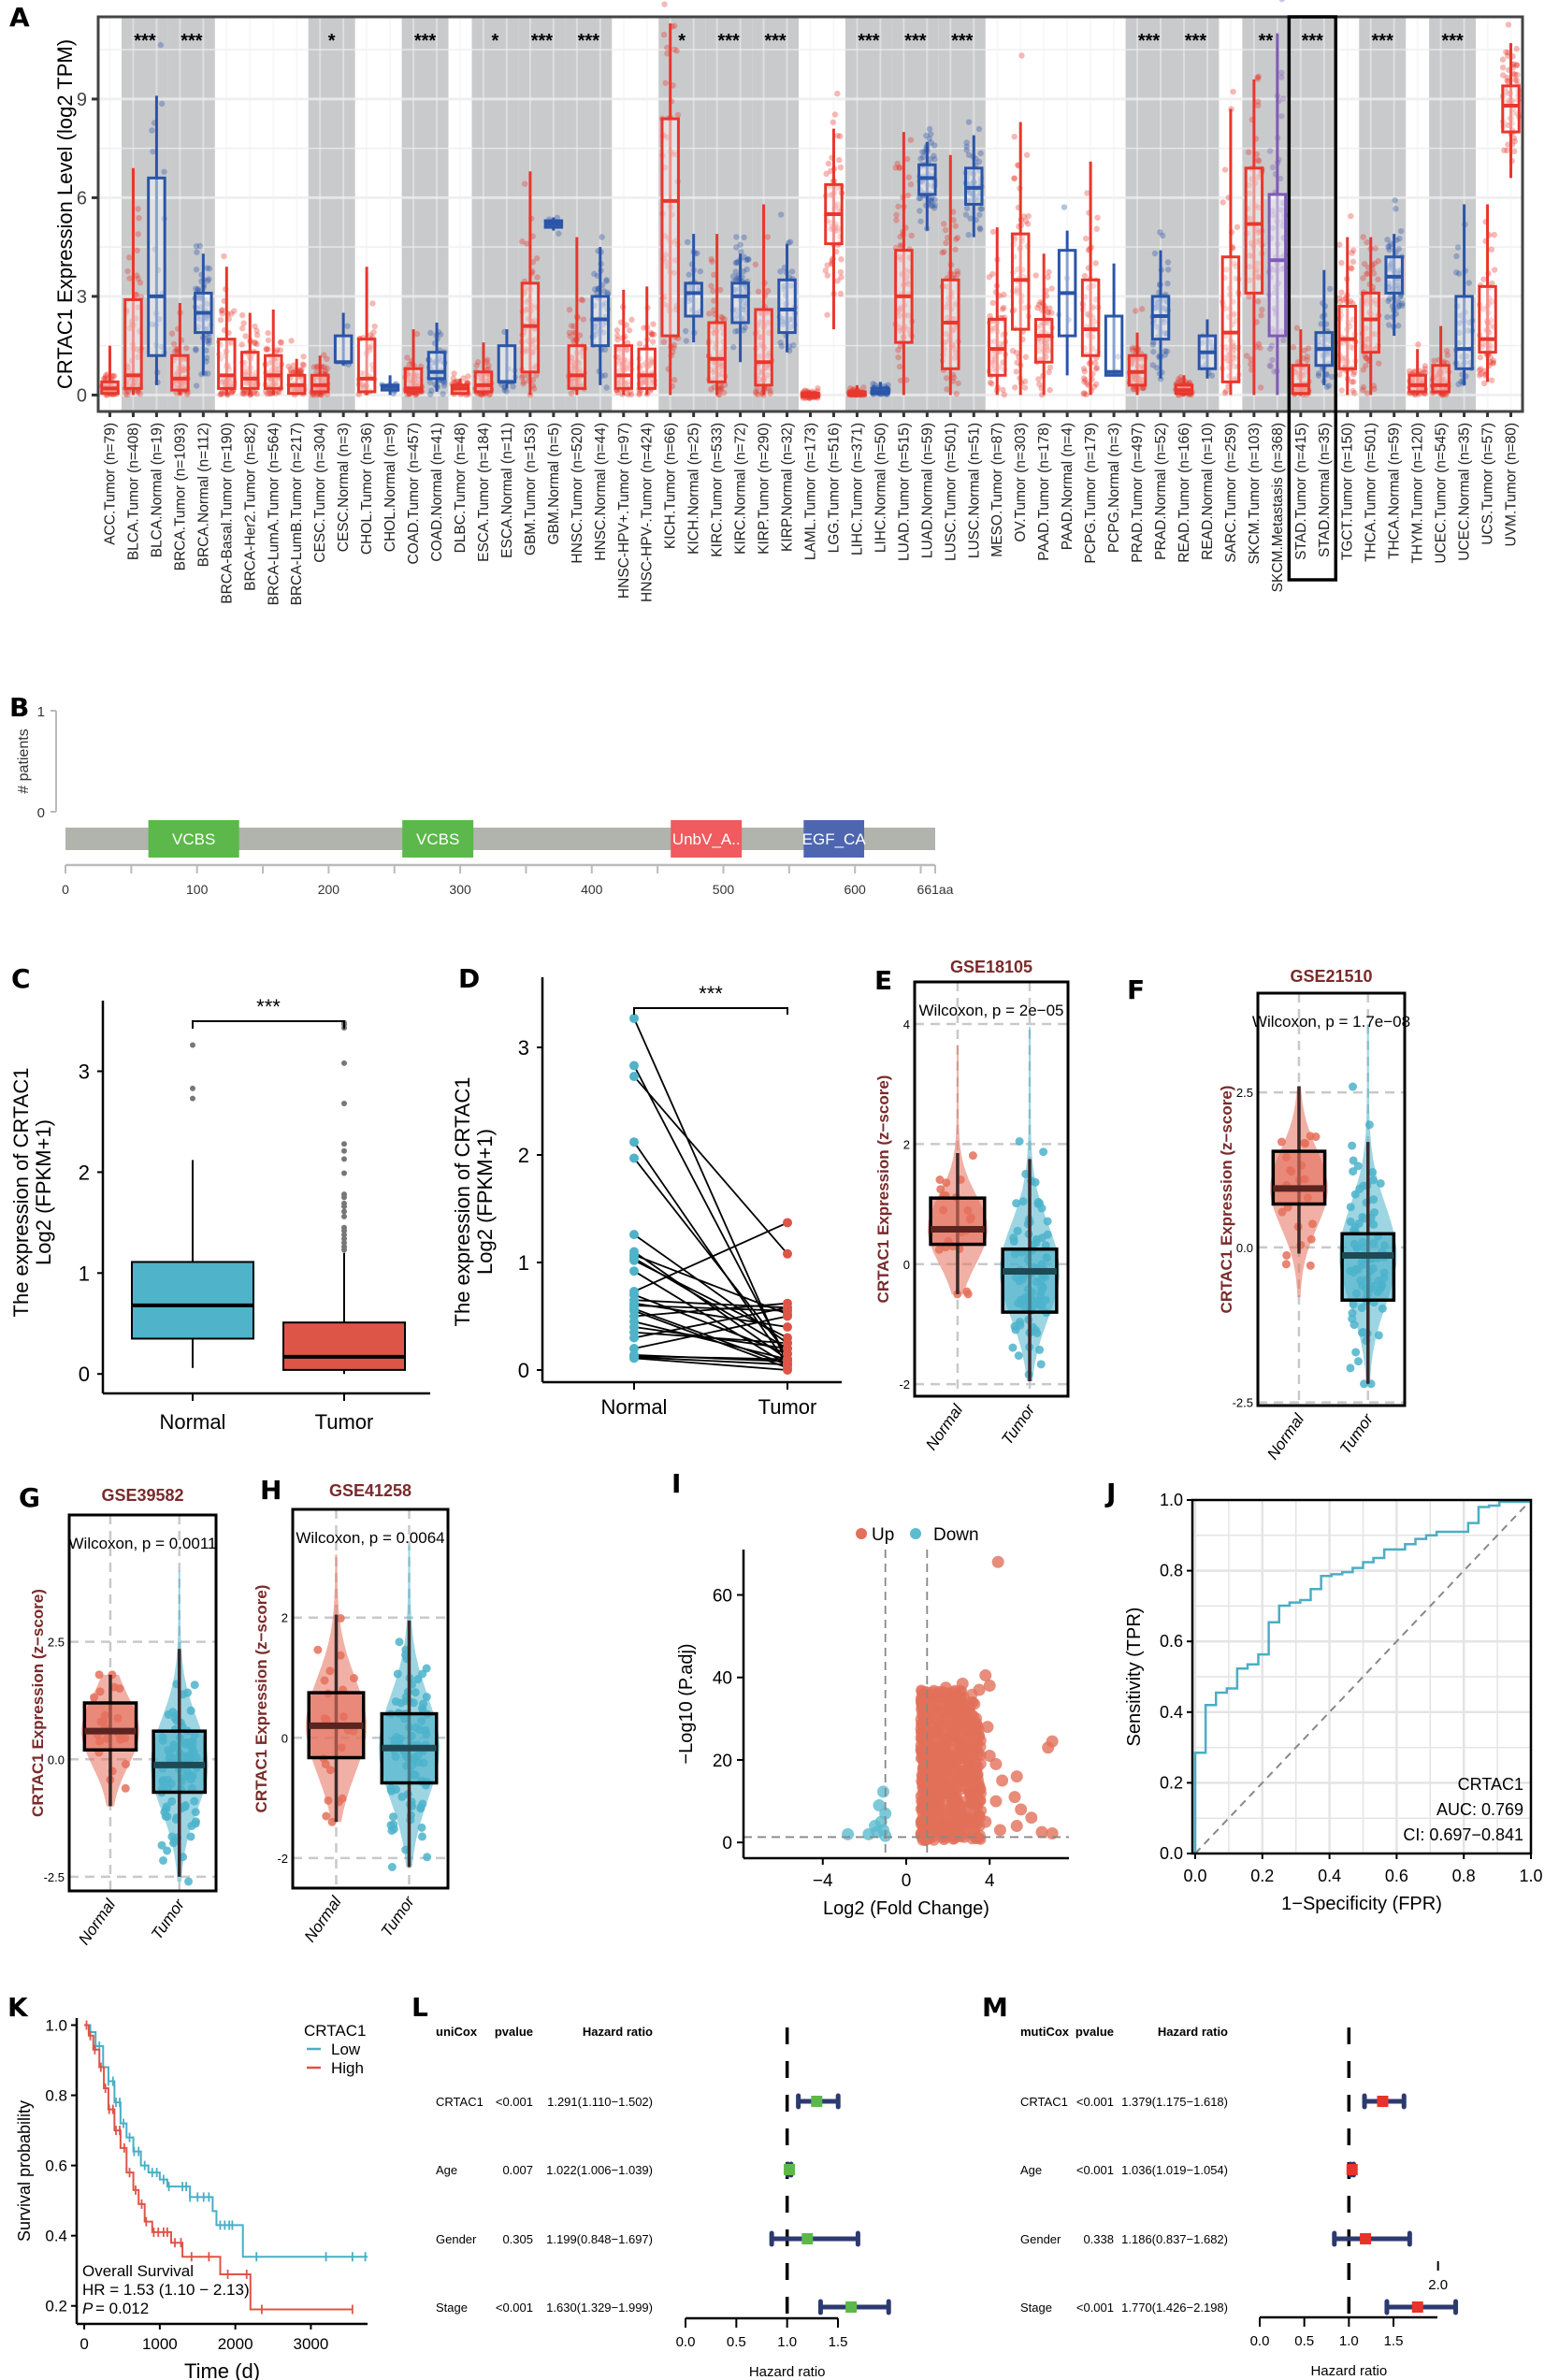 The height and width of the screenshot is (2380, 1559). I want to click on panel-label-h: H, so click(271, 1490).